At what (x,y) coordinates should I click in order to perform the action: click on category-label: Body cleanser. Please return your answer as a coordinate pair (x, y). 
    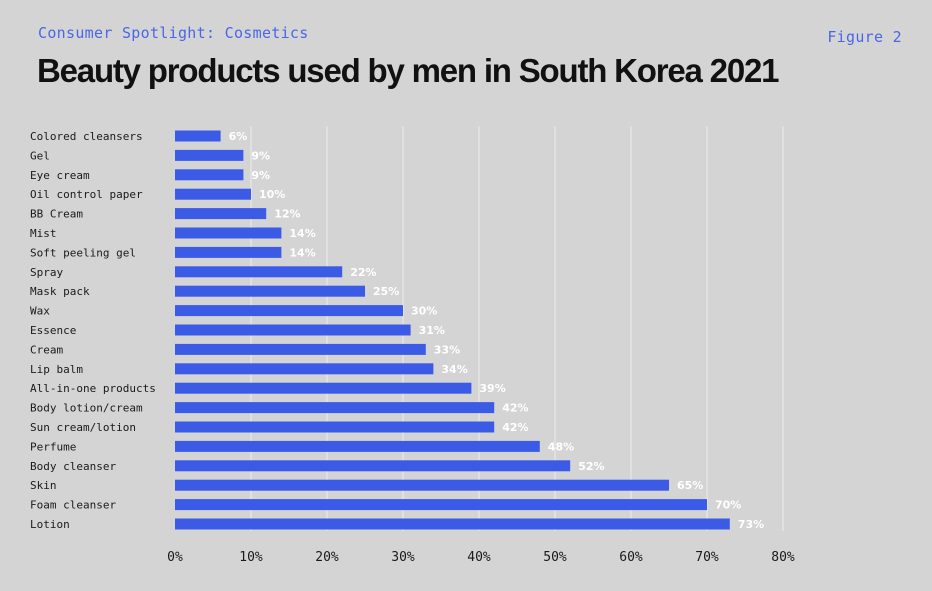
    Looking at the image, I should click on (73, 466).